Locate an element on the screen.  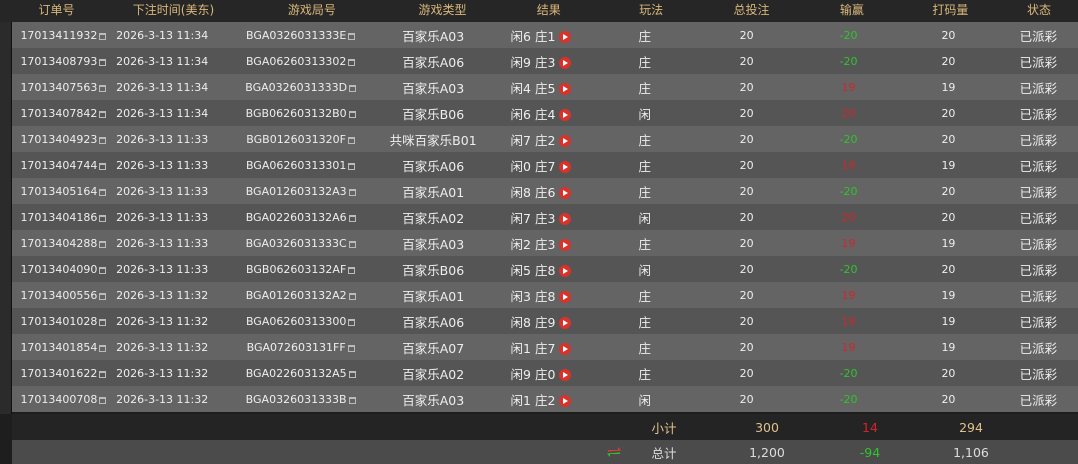
round-number: BGA06260313300 is located at coordinates (296, 321).